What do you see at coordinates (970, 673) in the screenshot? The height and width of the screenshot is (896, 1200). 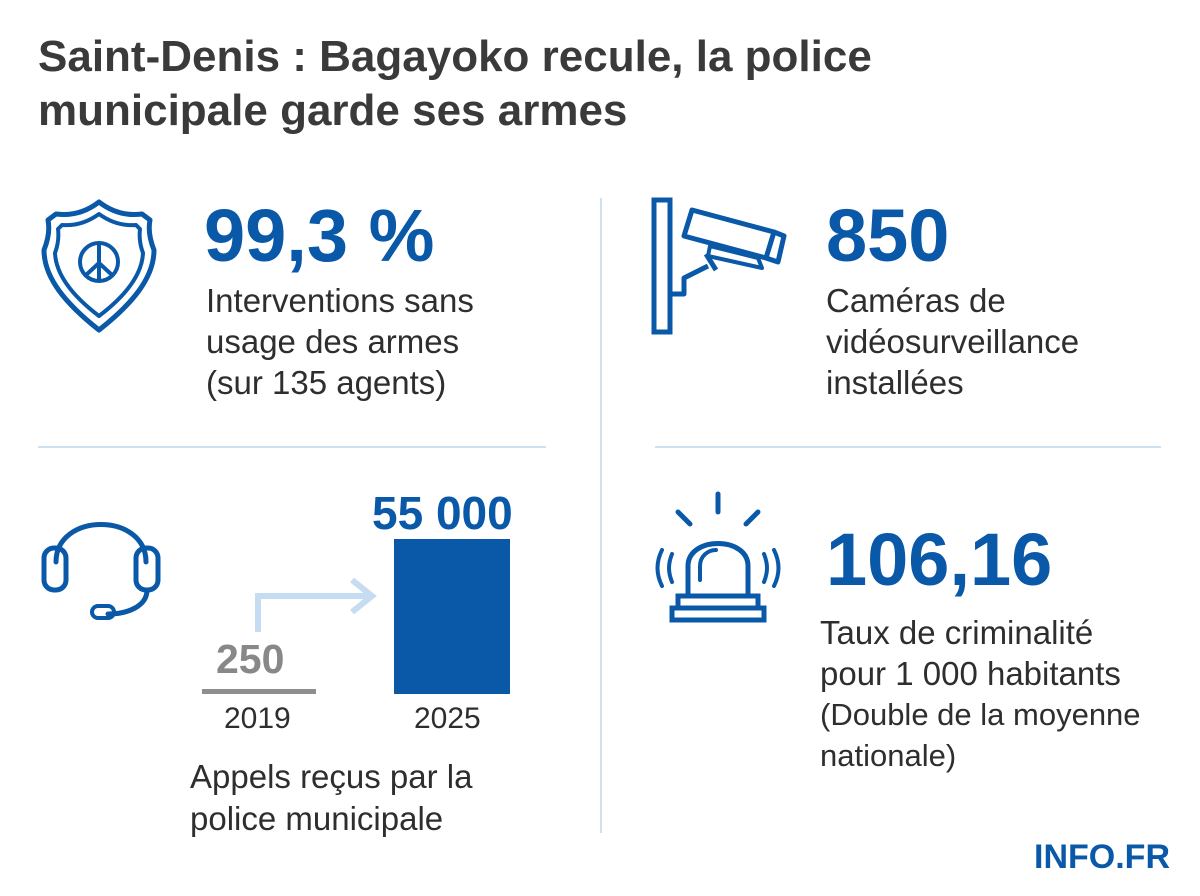 I see `crime-desc-line-2: pour 1 000 habitants` at bounding box center [970, 673].